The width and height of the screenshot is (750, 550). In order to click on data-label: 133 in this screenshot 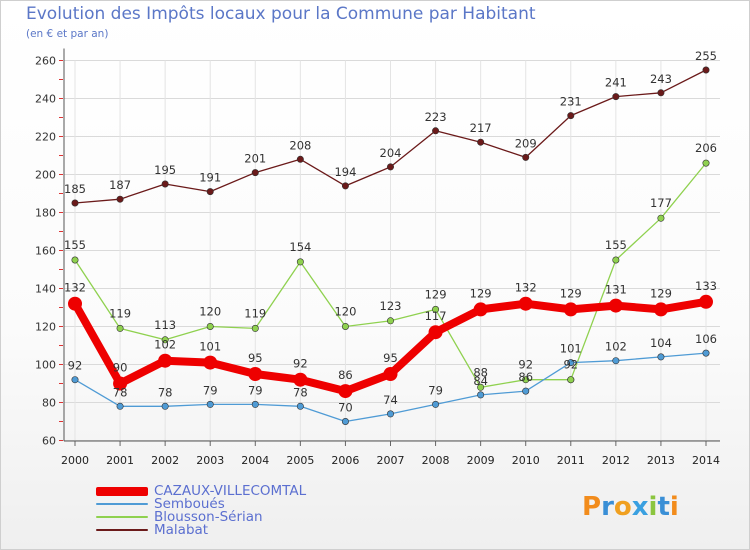, I will do `click(706, 286)`.